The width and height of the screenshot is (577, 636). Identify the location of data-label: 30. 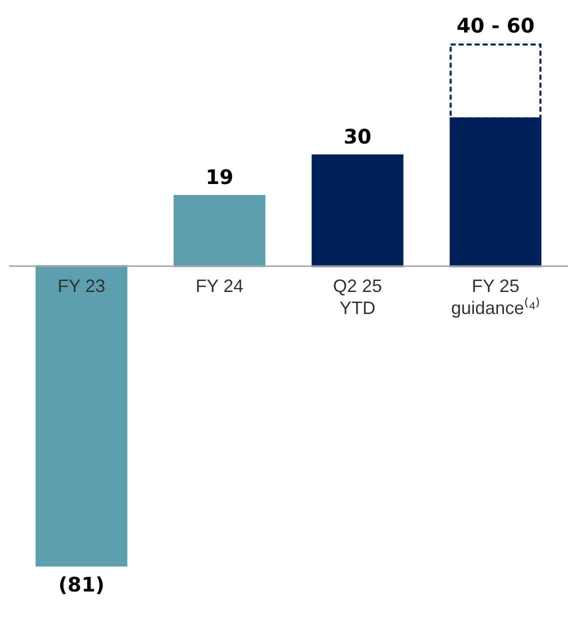
(358, 136).